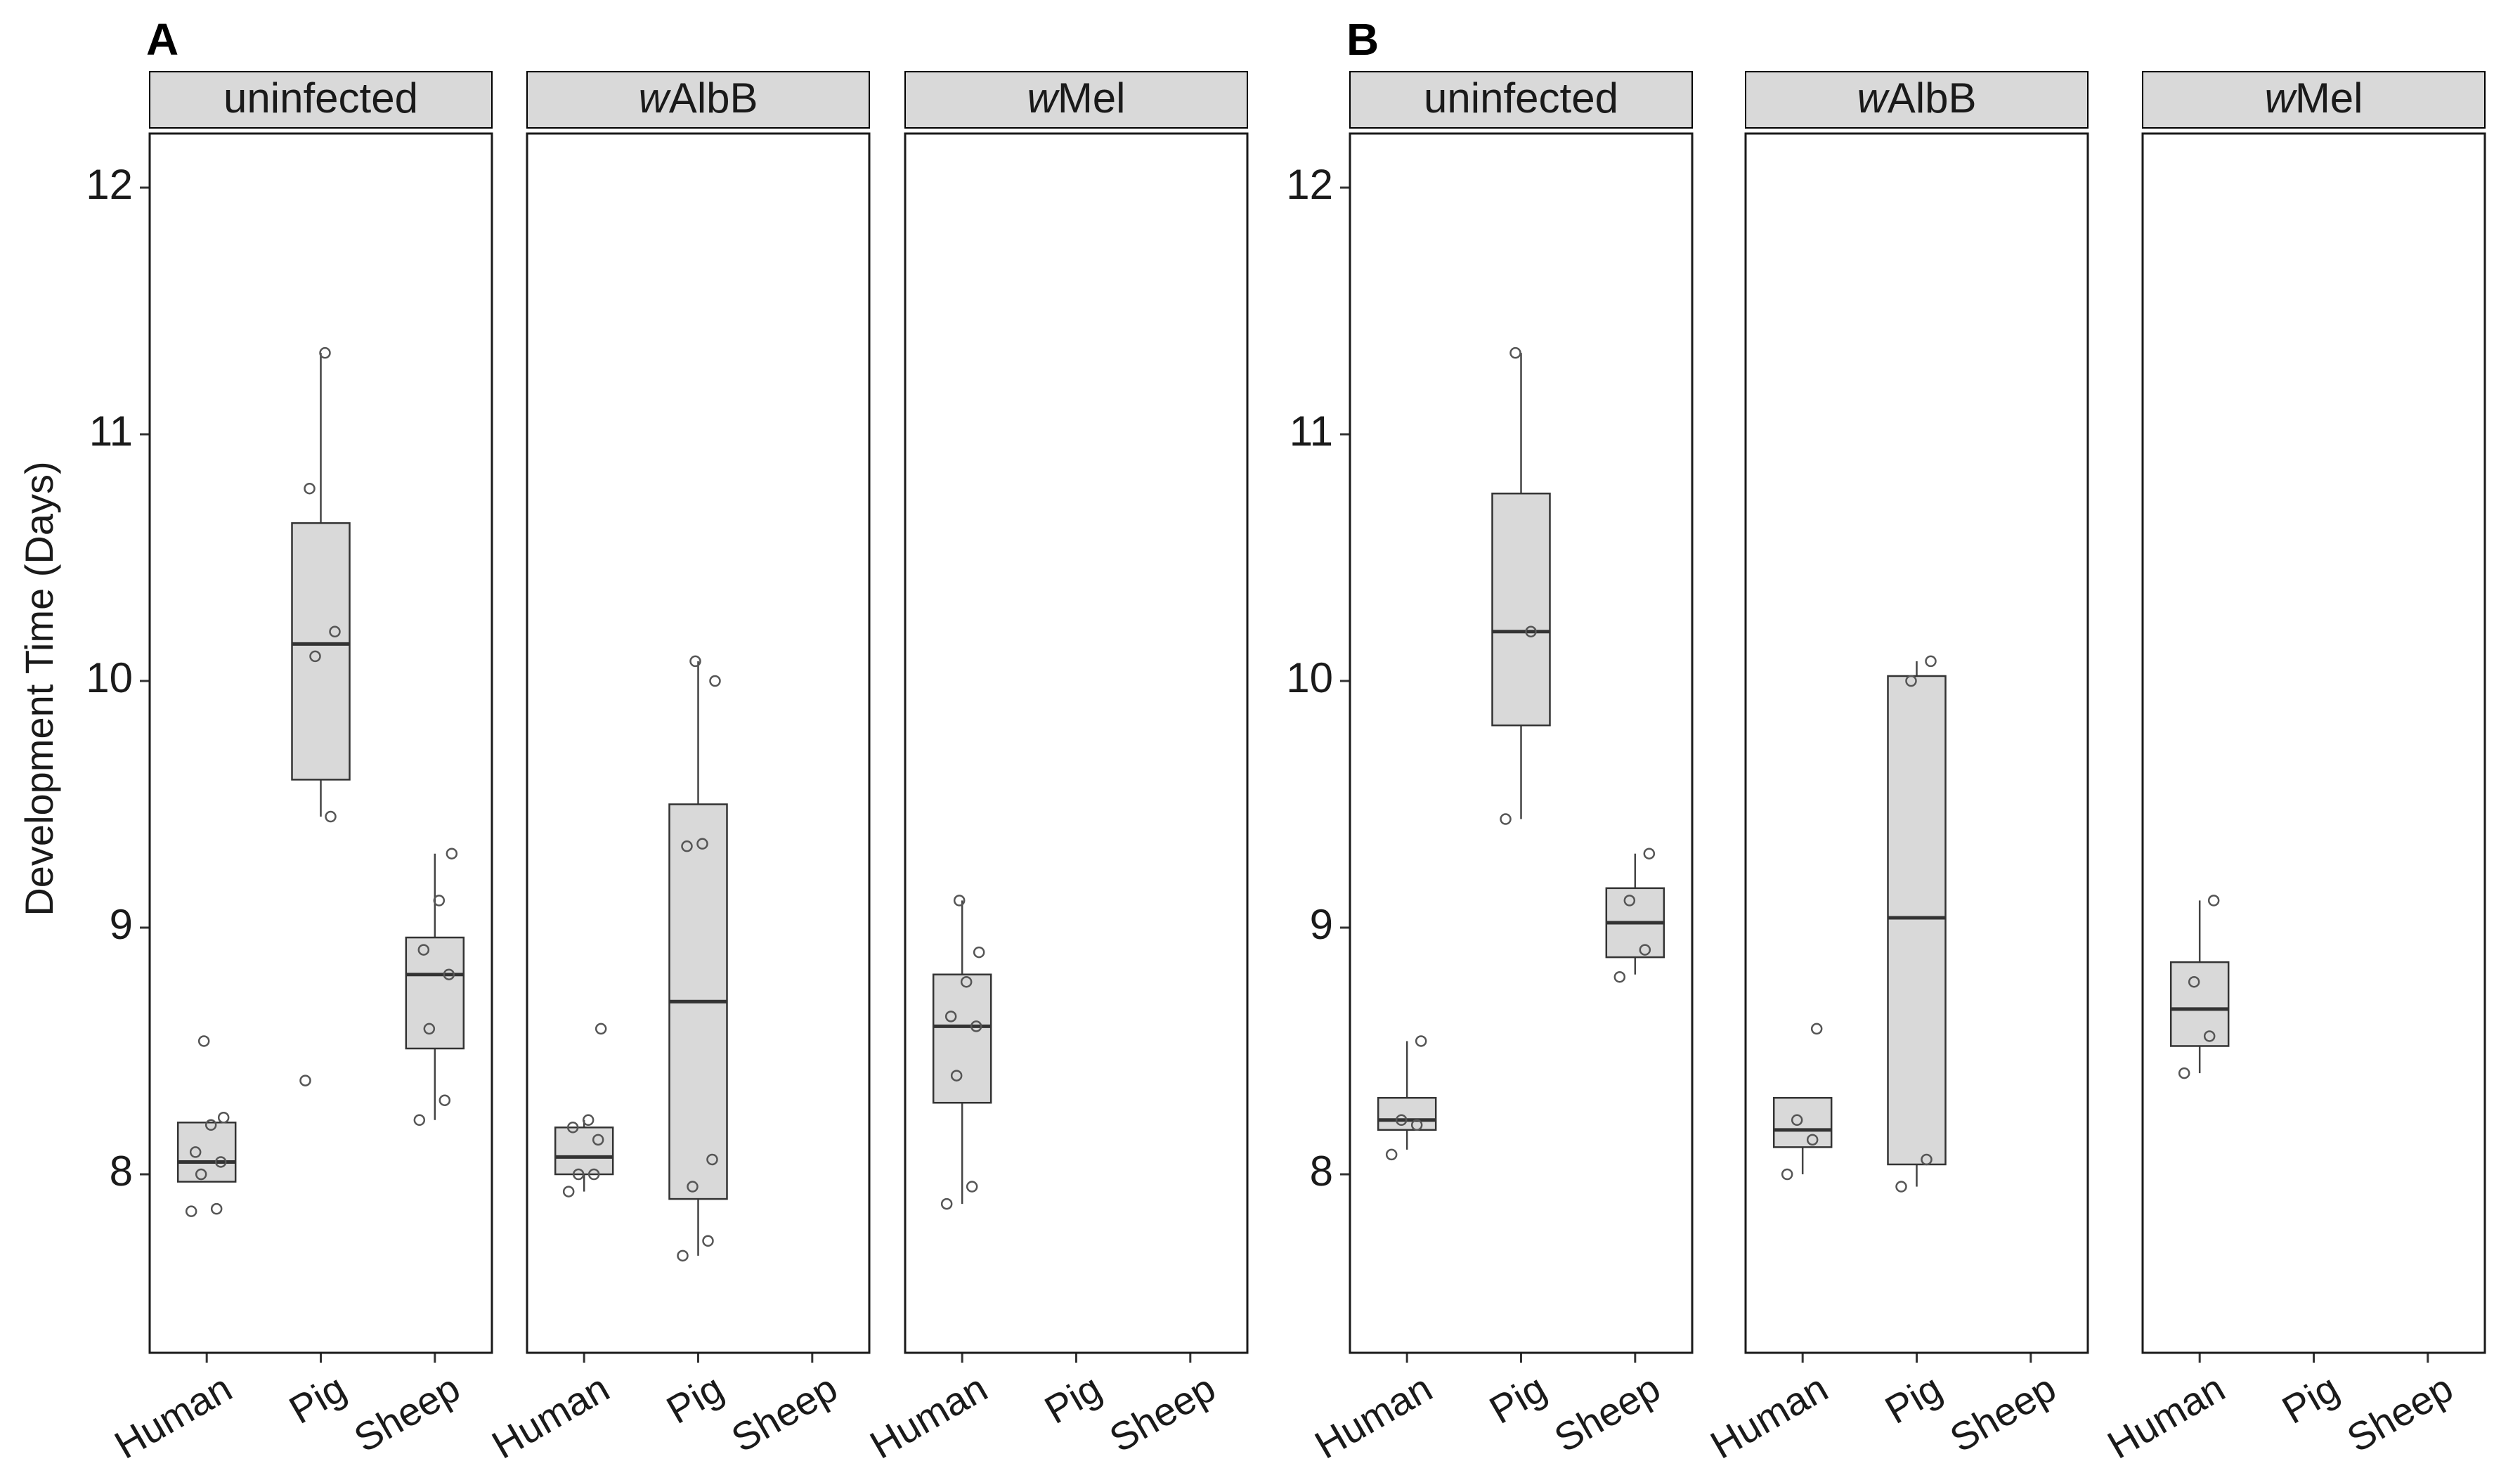 This screenshot has width=2520, height=1480. I want to click on facet-strip-label: uninfected, so click(1521, 98).